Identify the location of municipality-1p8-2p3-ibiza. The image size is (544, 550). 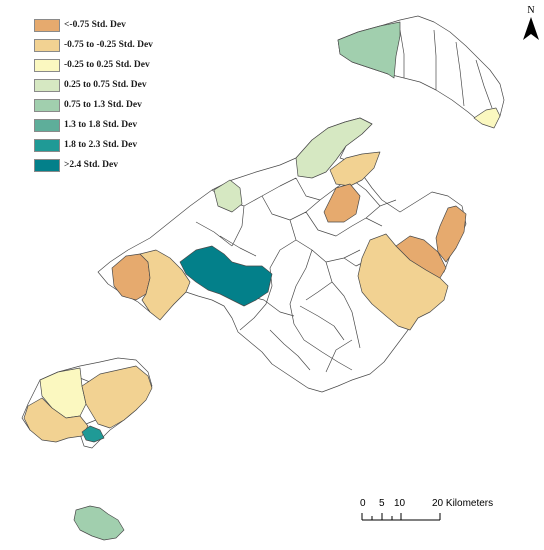
(93, 434).